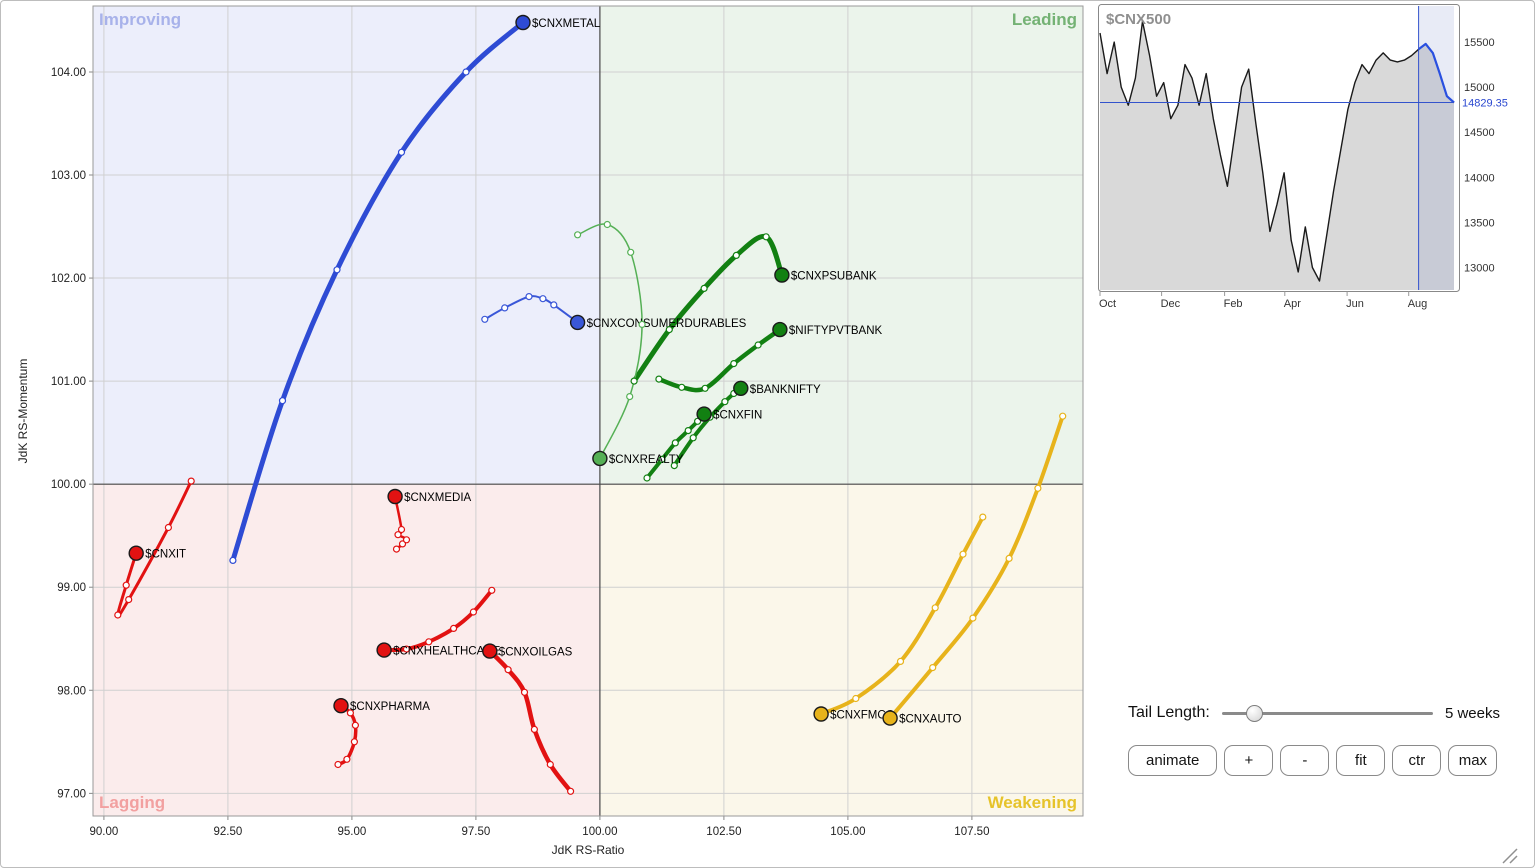  Describe the element at coordinates (1254, 713) in the screenshot. I see `slider-thumb` at that location.